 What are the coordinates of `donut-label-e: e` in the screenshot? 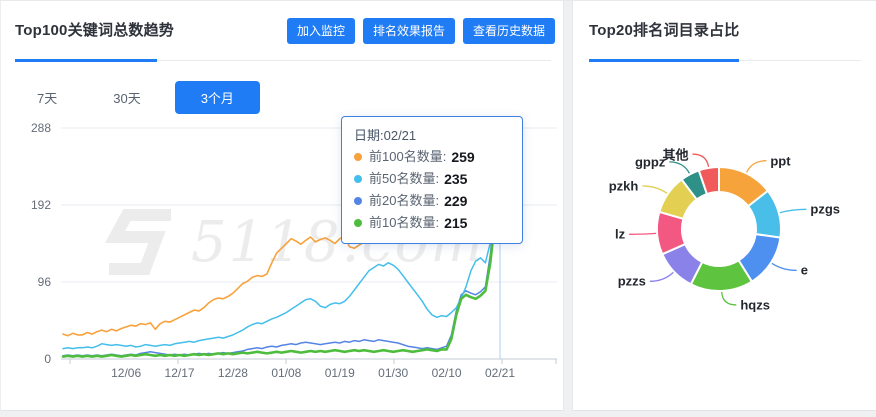 It's located at (804, 270).